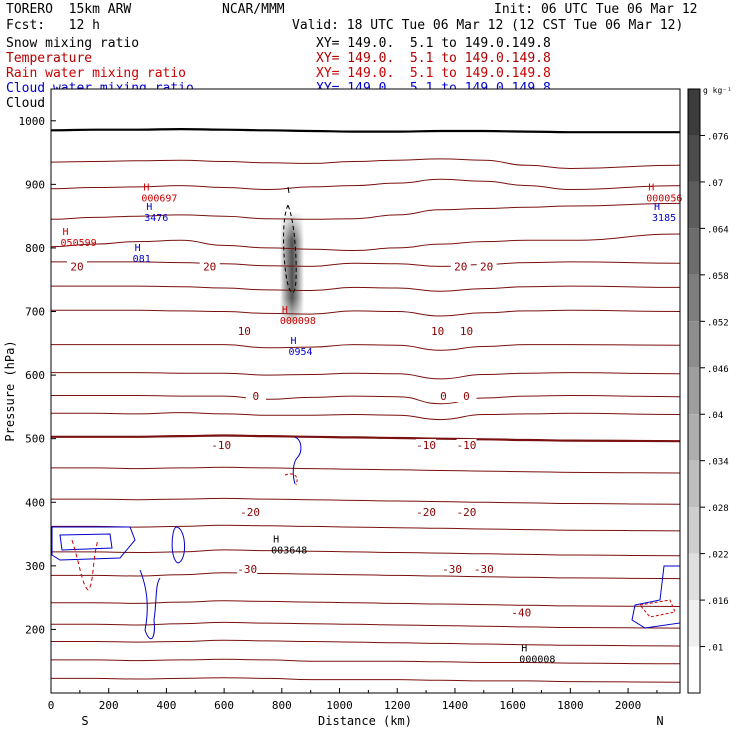  I want to click on snow-contour, so click(288, 190).